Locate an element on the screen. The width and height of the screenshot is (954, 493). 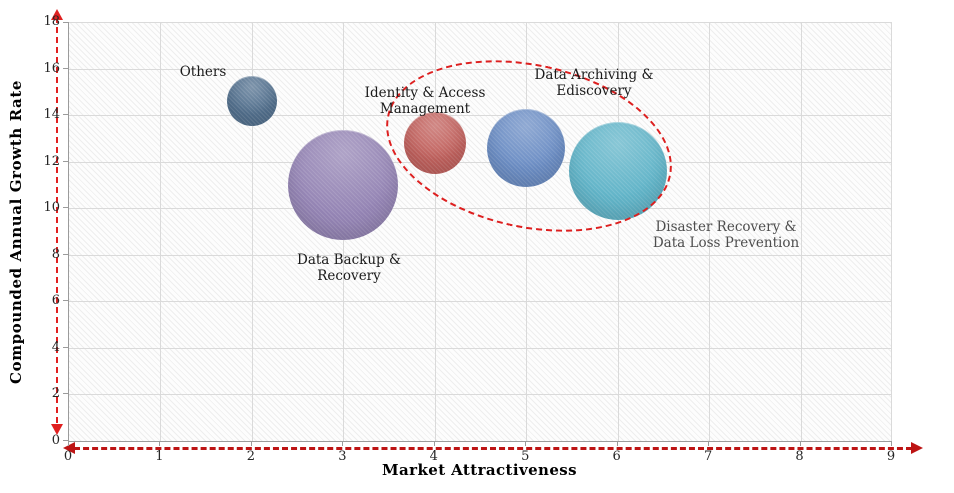
y-tick-label: 14 is located at coordinates (51, 115).